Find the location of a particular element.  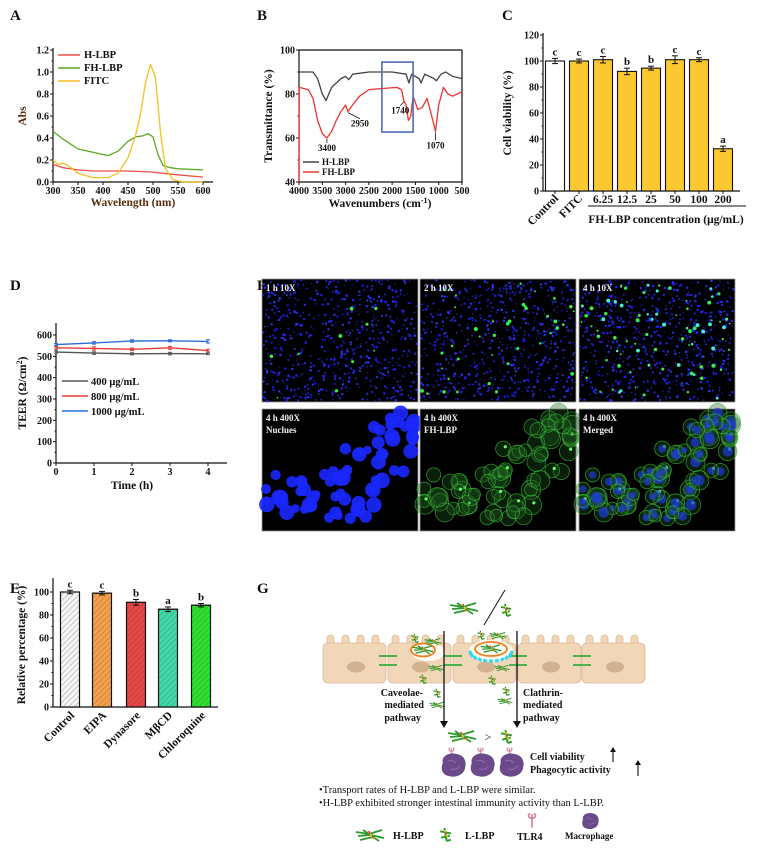

bar is located at coordinates (603, 125).